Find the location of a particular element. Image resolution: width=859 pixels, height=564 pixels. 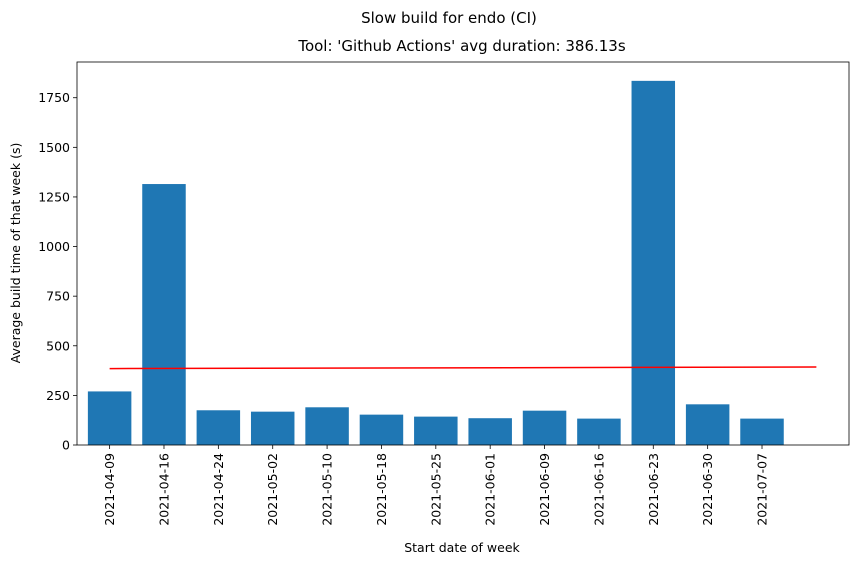

x-tick-label: 2021-05-25 is located at coordinates (435, 489).